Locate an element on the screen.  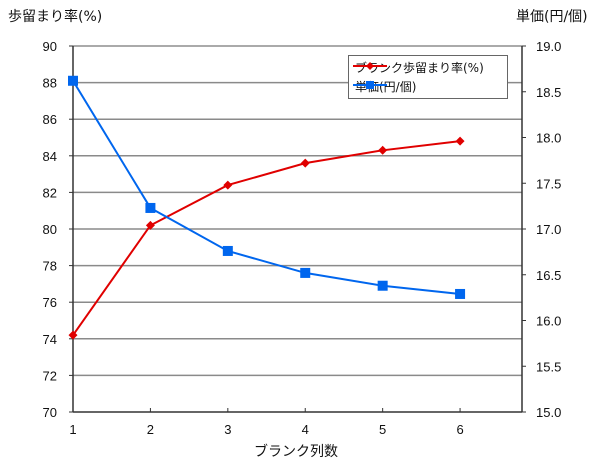
x-tick-label: 4 is located at coordinates (305, 429).